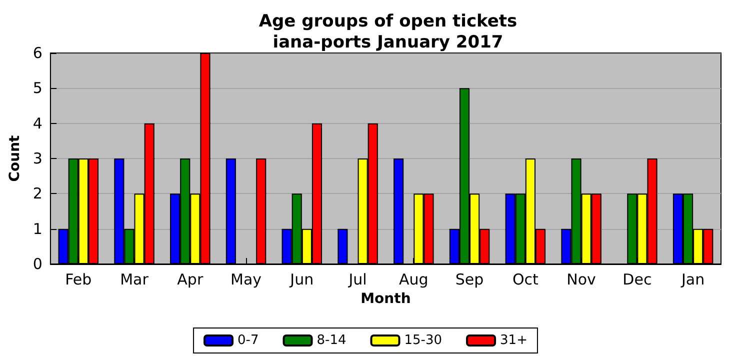 Image resolution: width=731 pixels, height=361 pixels. Describe the element at coordinates (246, 279) in the screenshot. I see `x-tick-label: May` at that location.